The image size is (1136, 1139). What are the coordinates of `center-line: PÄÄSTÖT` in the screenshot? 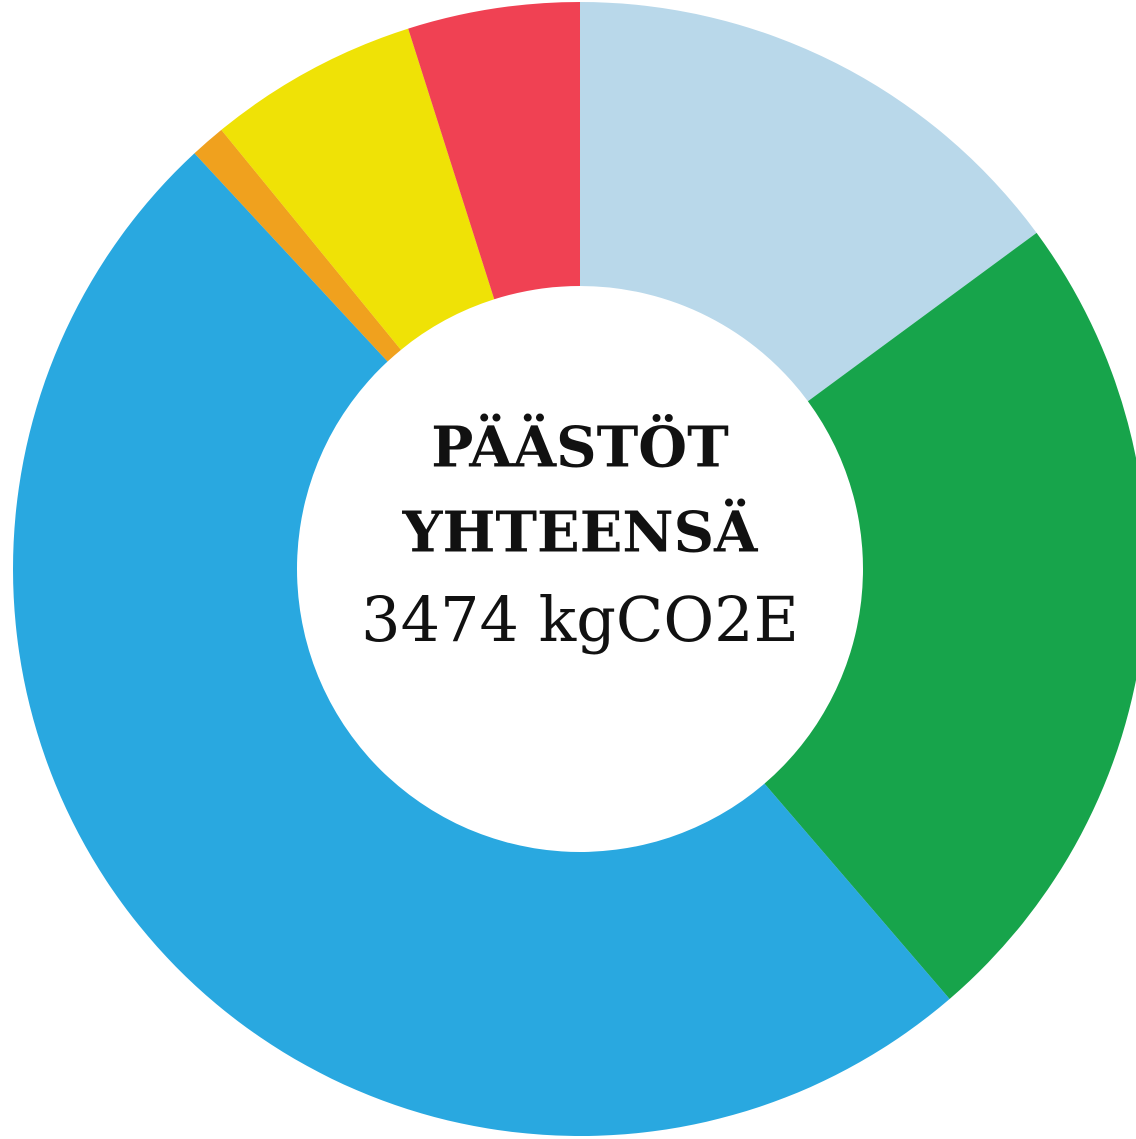 It's located at (580, 447).